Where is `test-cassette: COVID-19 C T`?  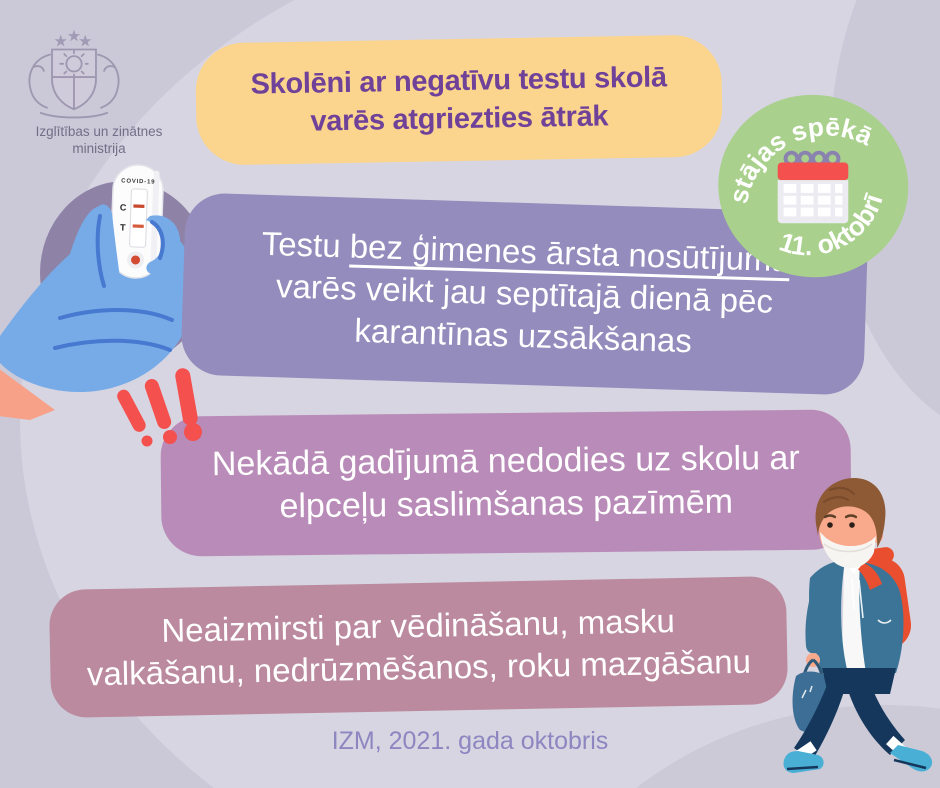 test-cassette: COVID-19 C T is located at coordinates (137, 221).